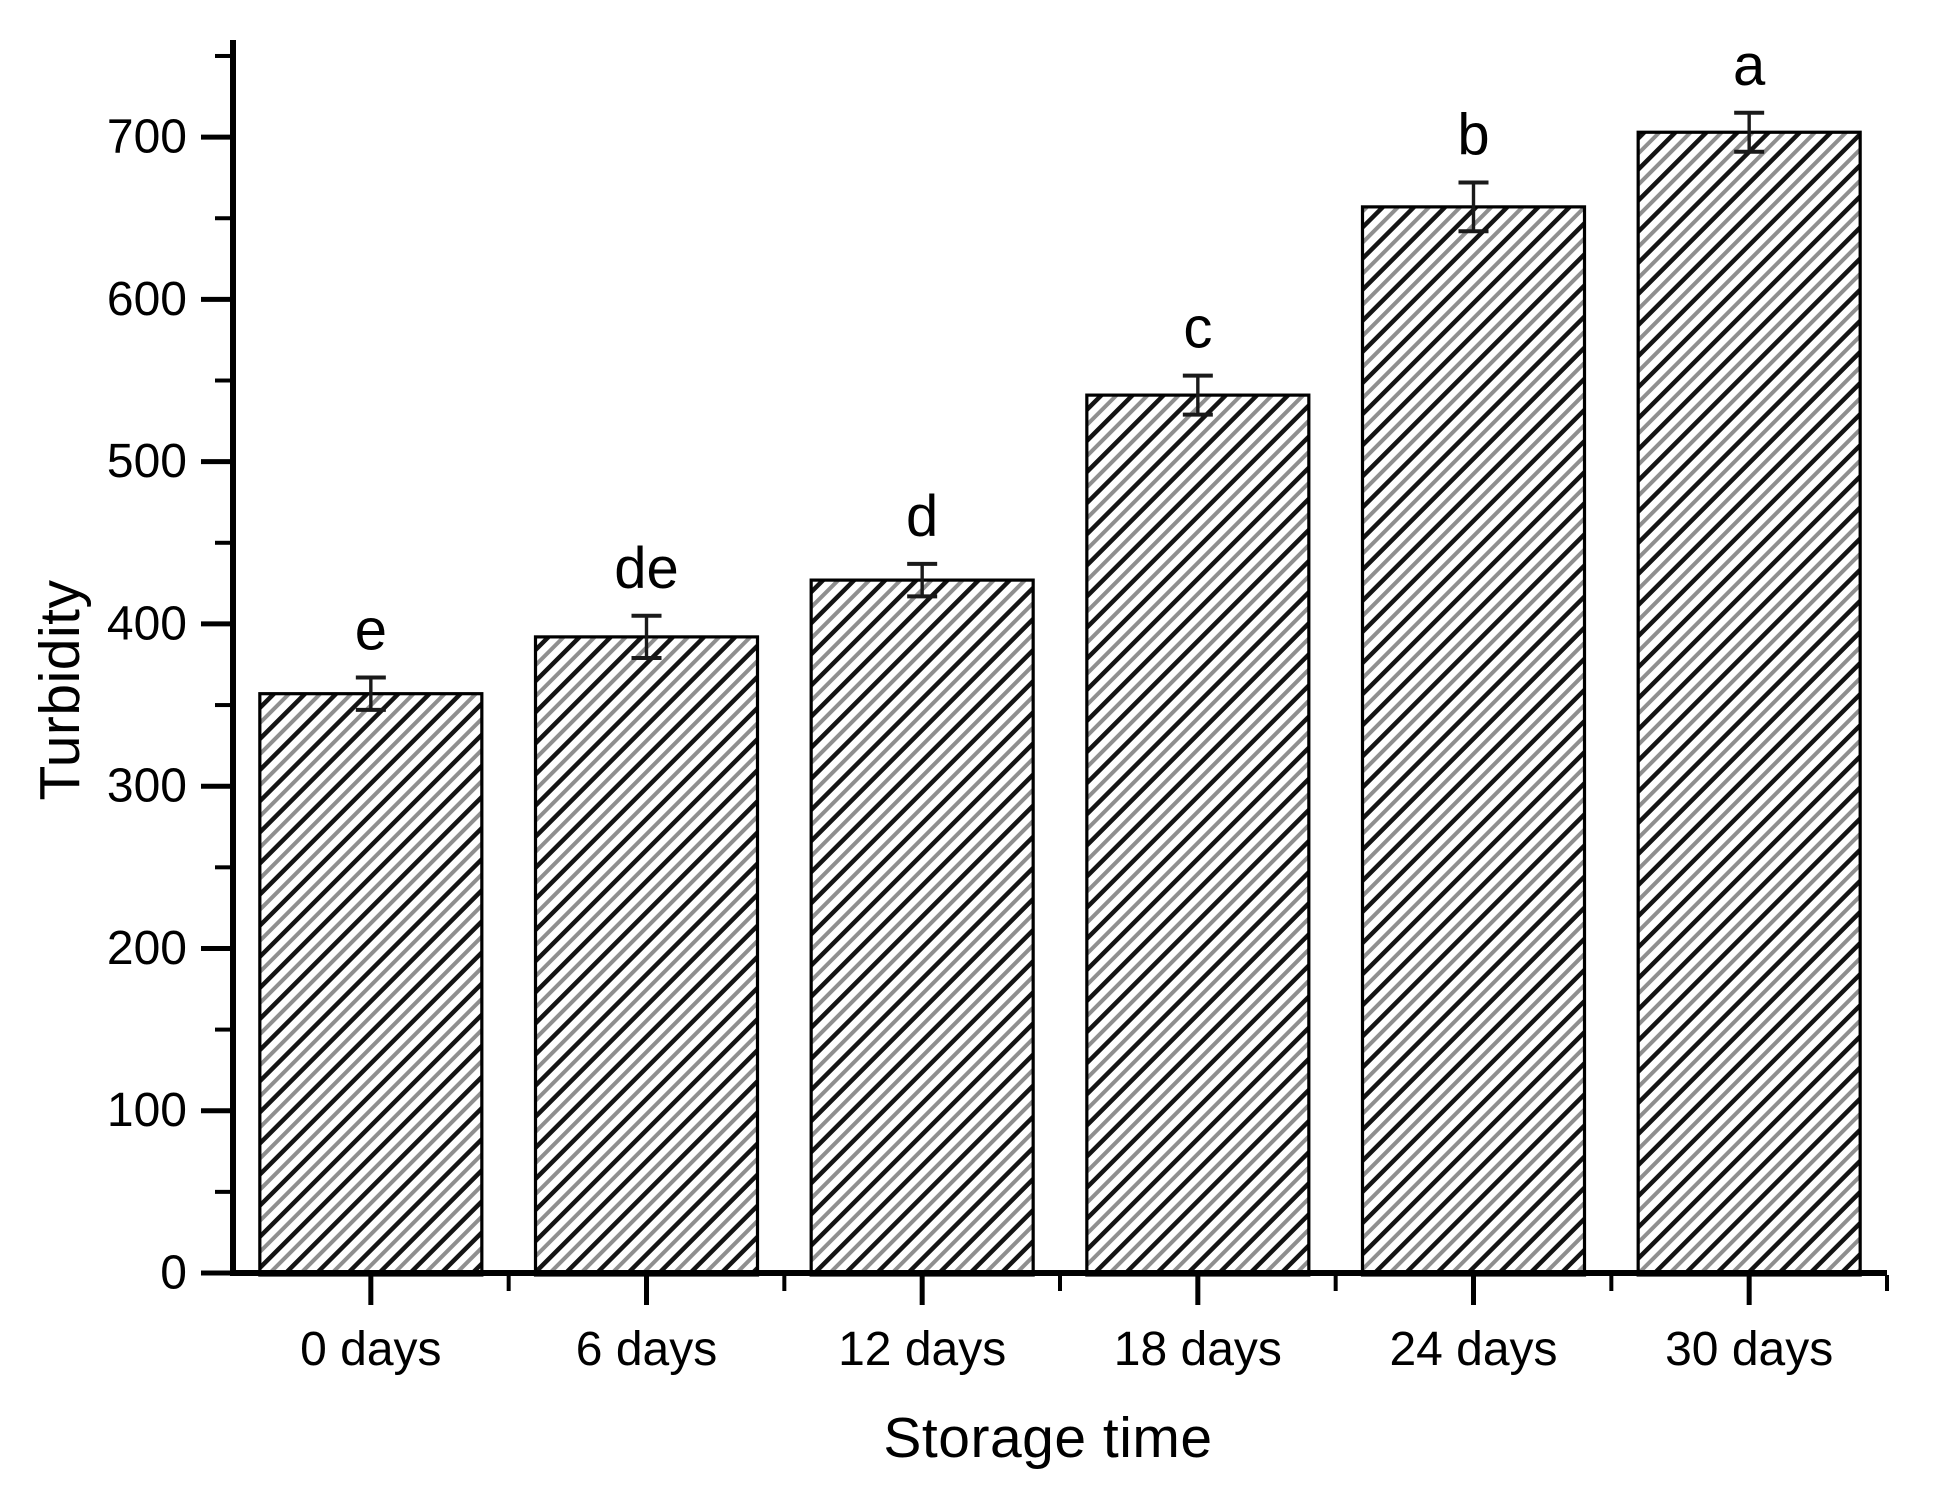 The height and width of the screenshot is (1497, 1954). I want to click on y-tick-label: 300, so click(147, 786).